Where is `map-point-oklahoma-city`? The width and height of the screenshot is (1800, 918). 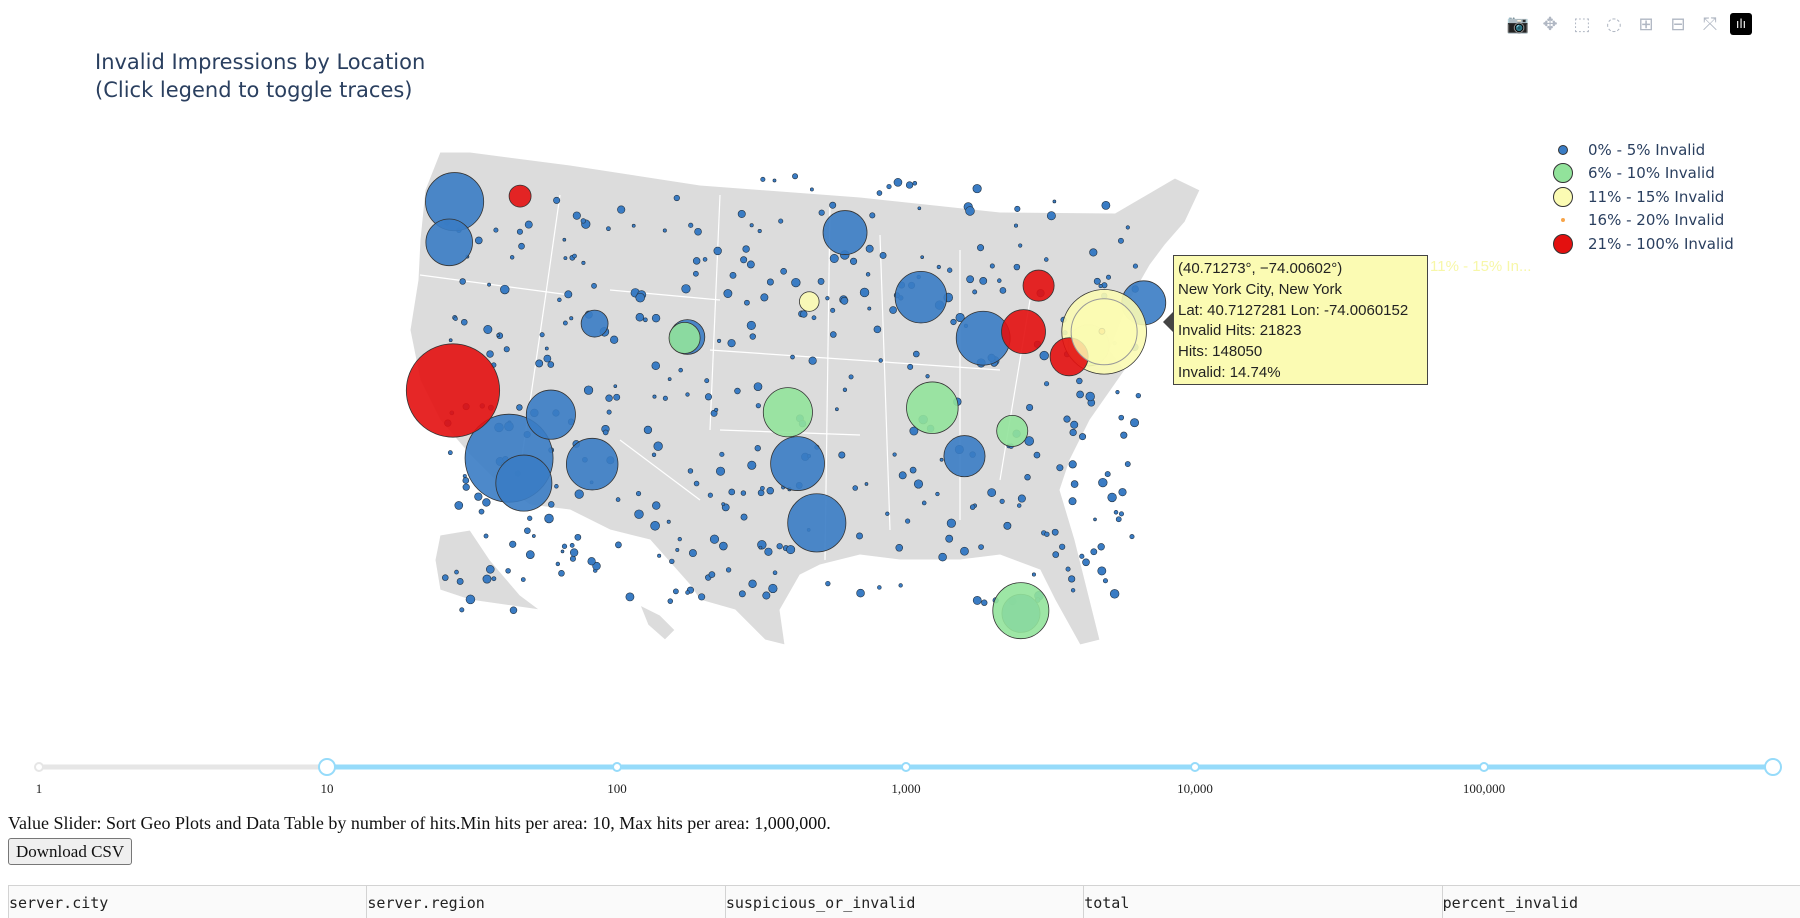
map-point-oklahoma-city is located at coordinates (787, 412).